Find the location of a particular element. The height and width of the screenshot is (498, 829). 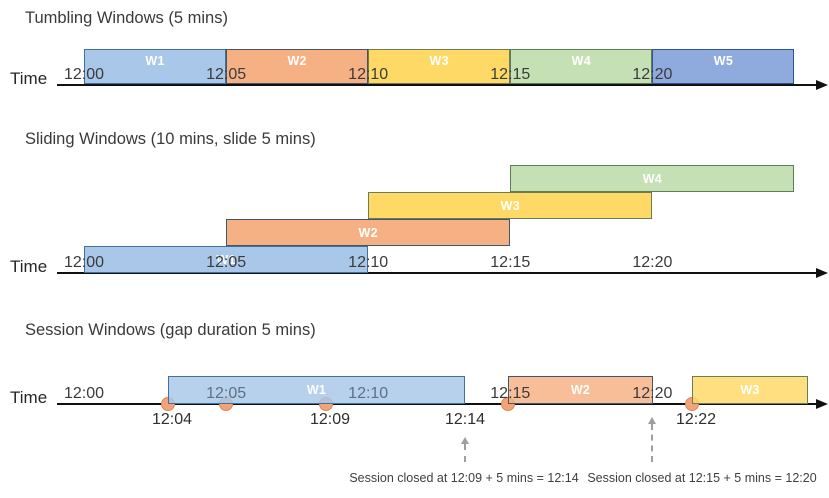

window-bar: W5 is located at coordinates (723, 66).